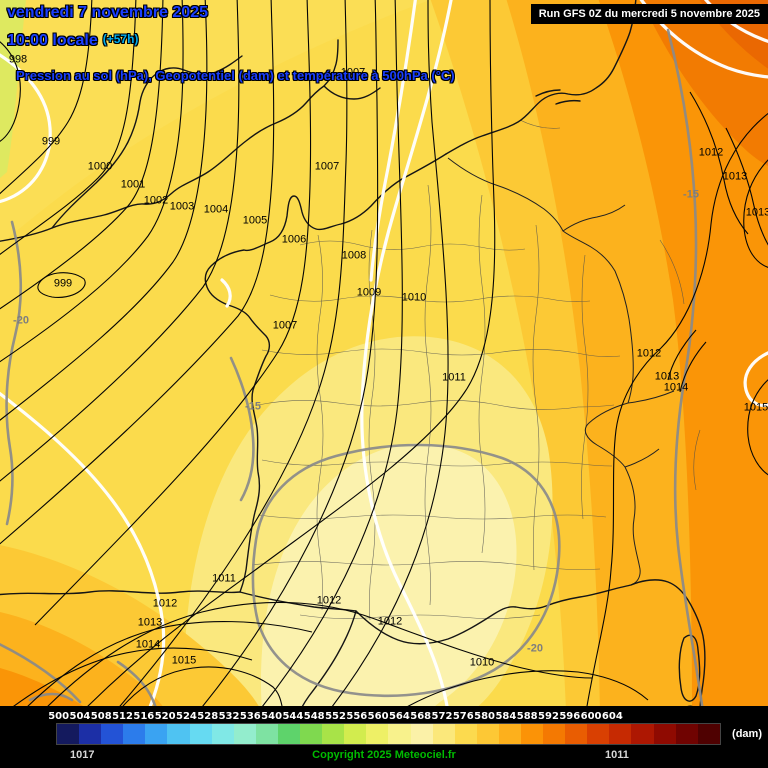 This screenshot has height=768, width=768. I want to click on scale-value: 580, so click(485, 716).